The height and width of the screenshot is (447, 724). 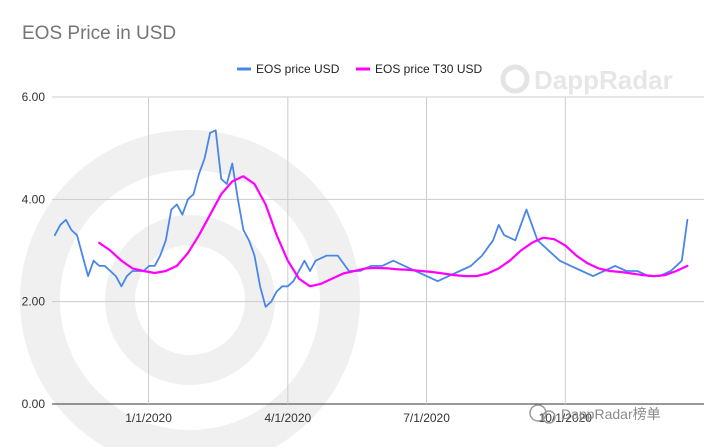 What do you see at coordinates (148, 418) in the screenshot?
I see `x-tick-label: 1/1/2020` at bounding box center [148, 418].